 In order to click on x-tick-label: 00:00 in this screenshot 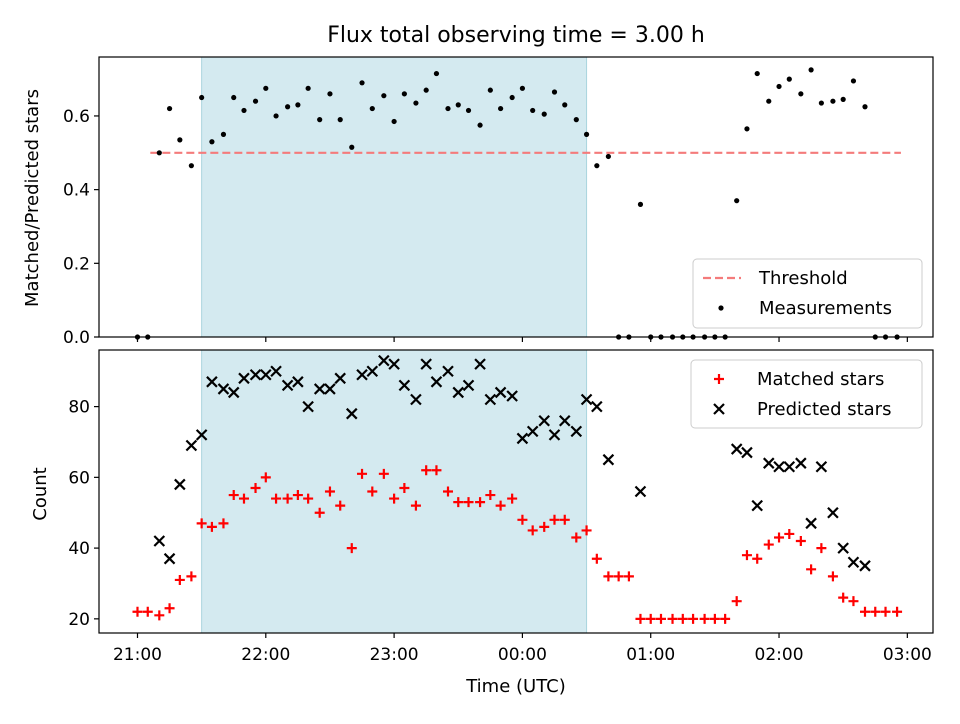, I will do `click(522, 655)`.